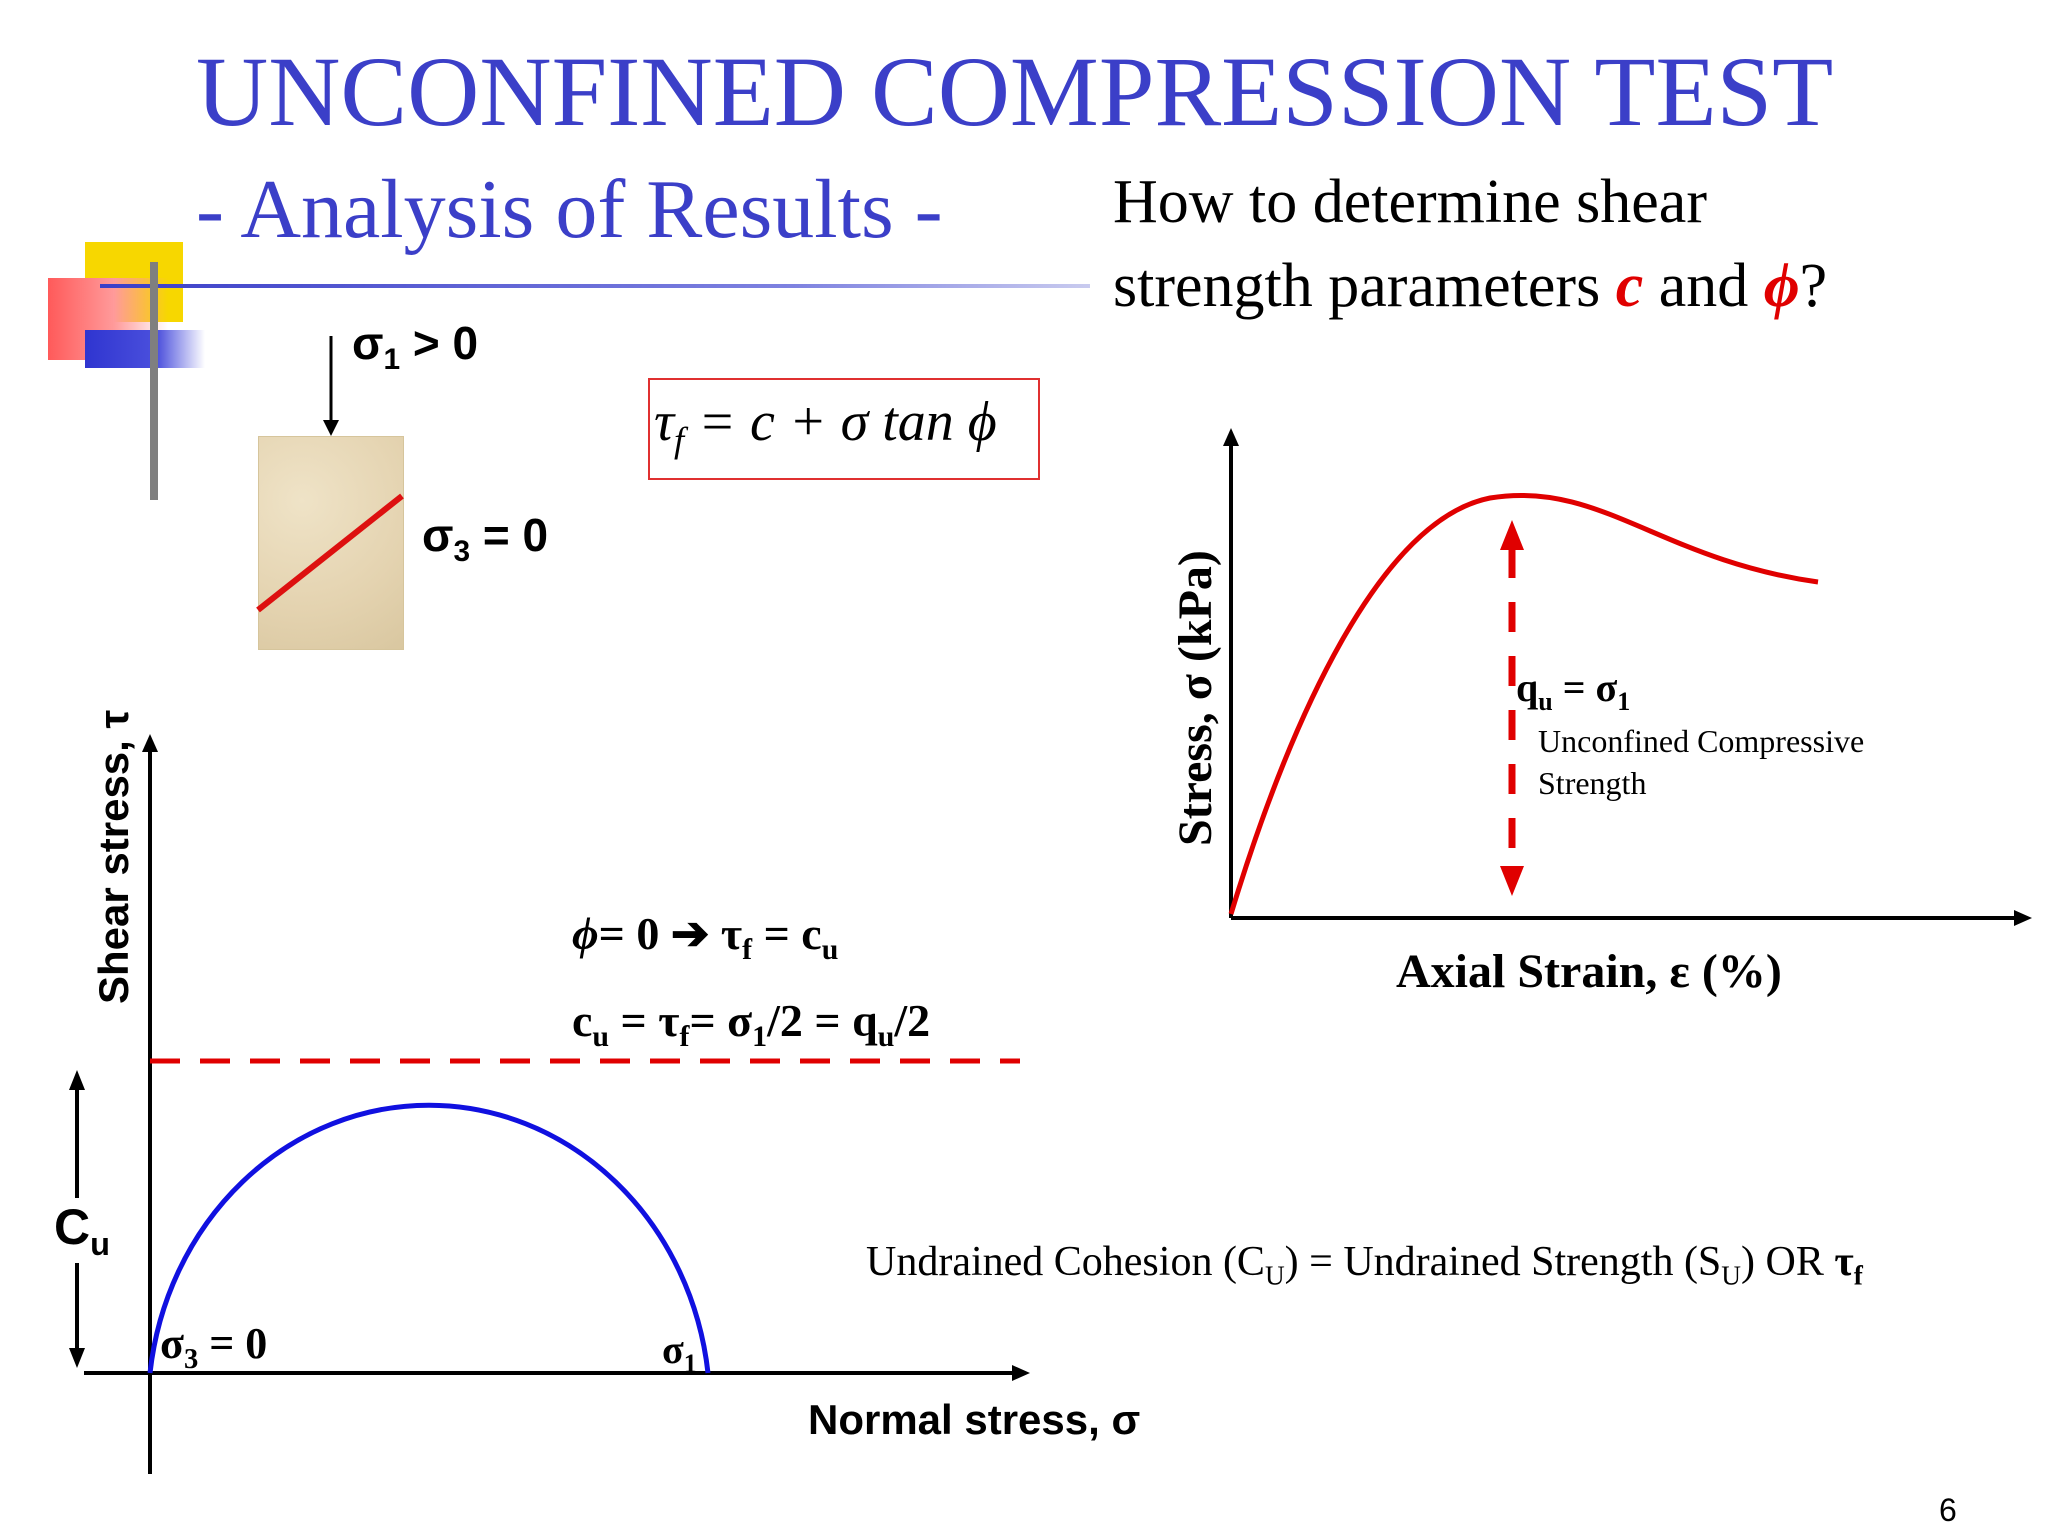 Image resolution: width=2048 pixels, height=1536 pixels. I want to click on circle-sigma1-subscript: 1, so click(690, 1363).